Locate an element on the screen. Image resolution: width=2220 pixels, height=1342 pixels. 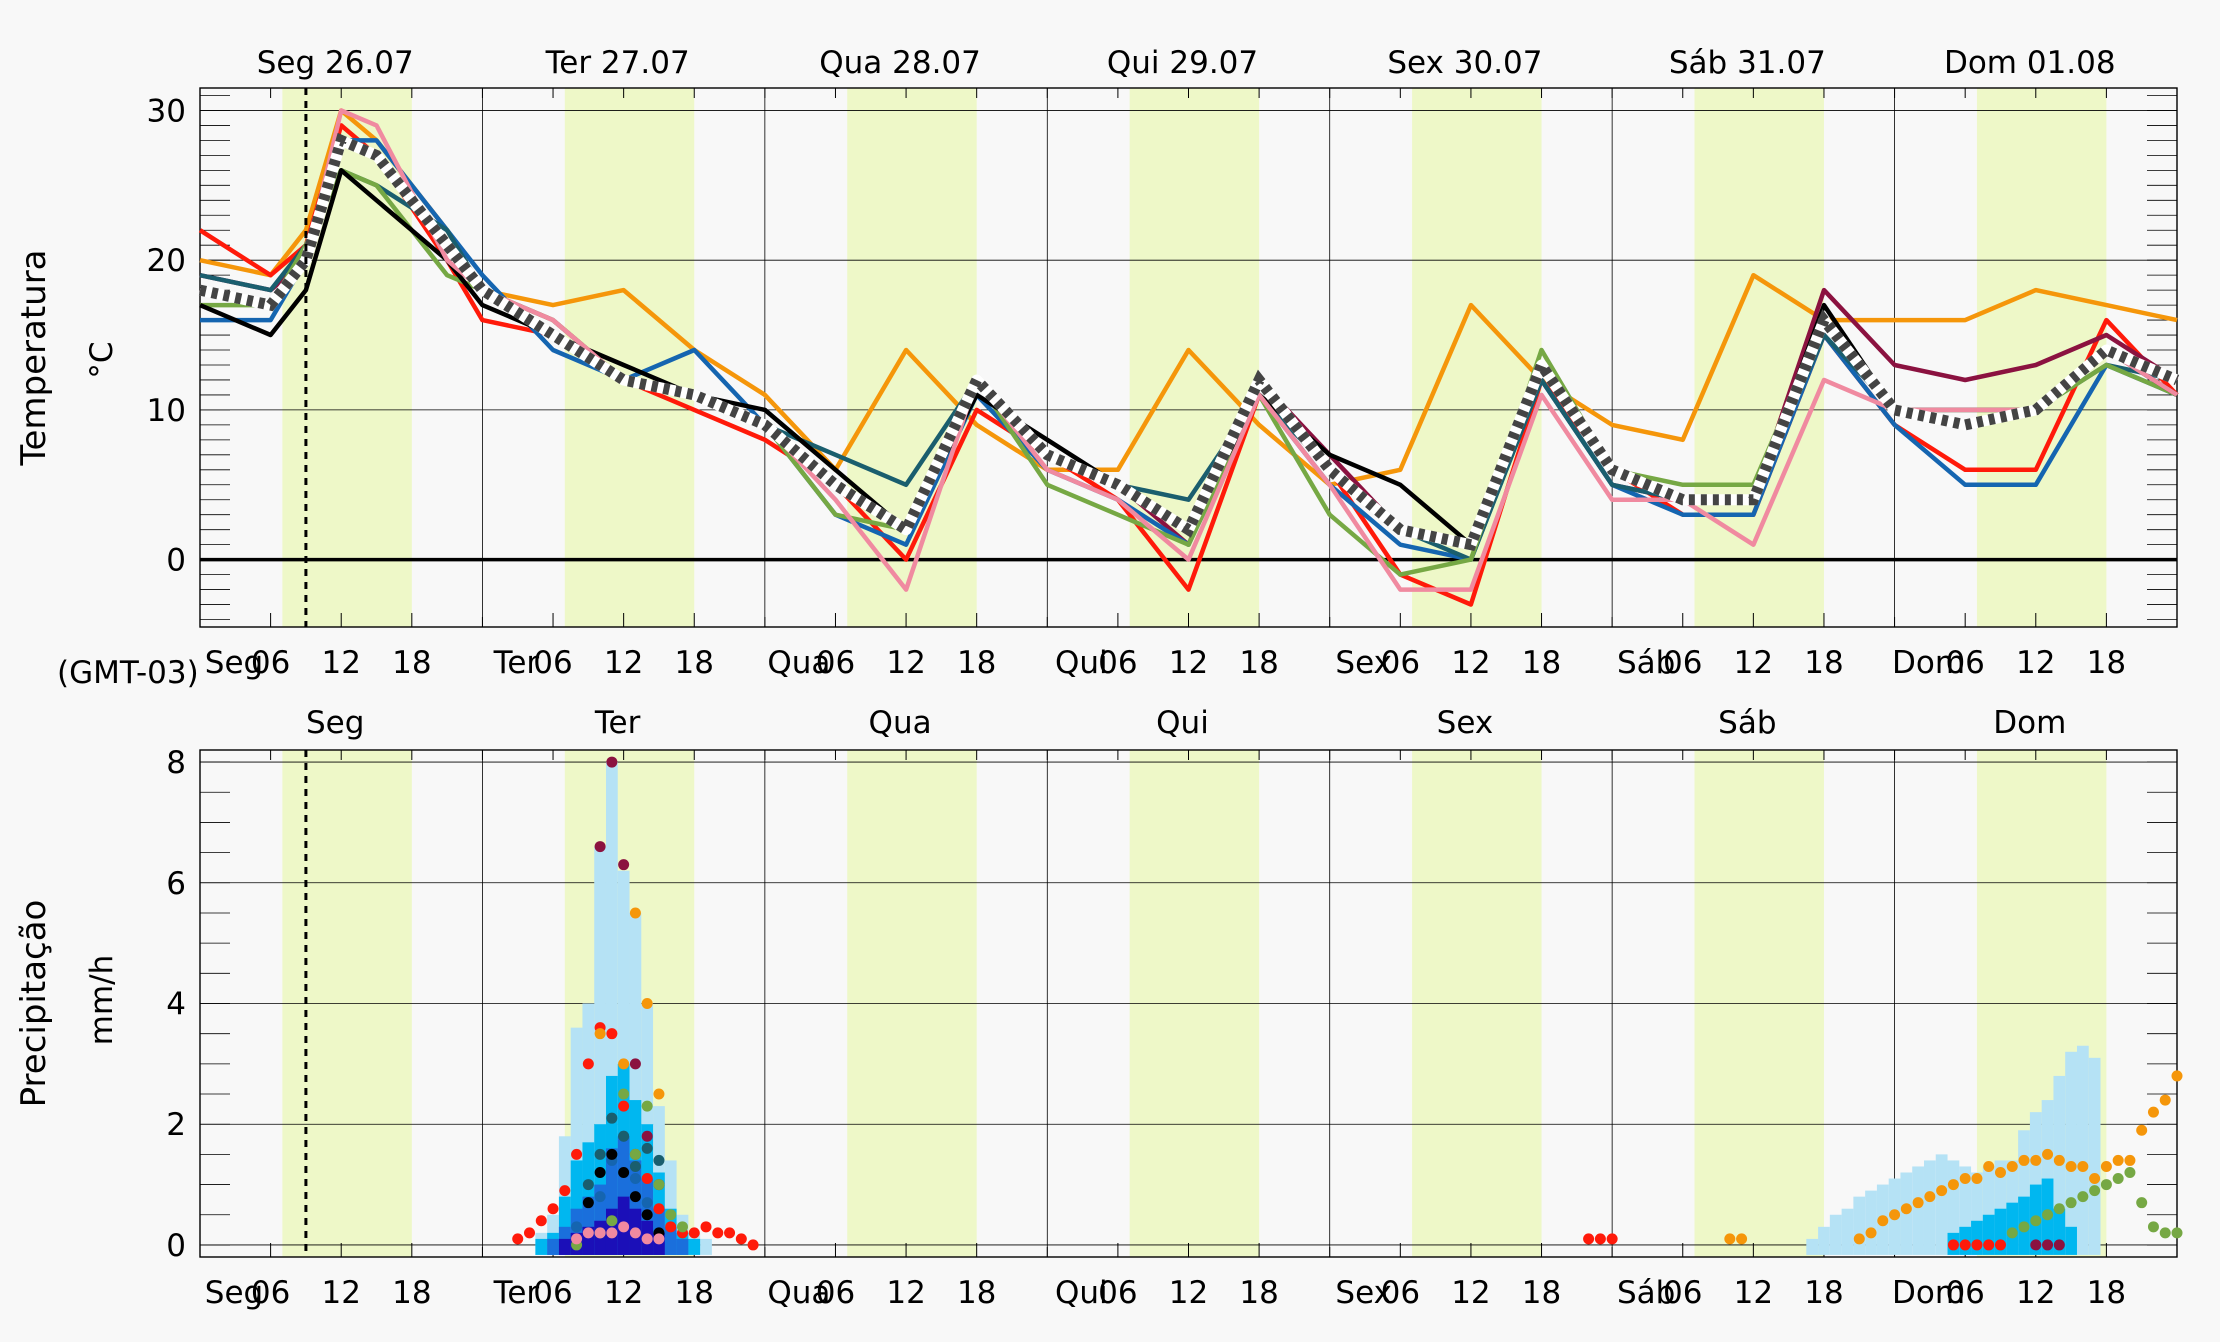
y-axis-unit: mm/h is located at coordinates (102, 1000).